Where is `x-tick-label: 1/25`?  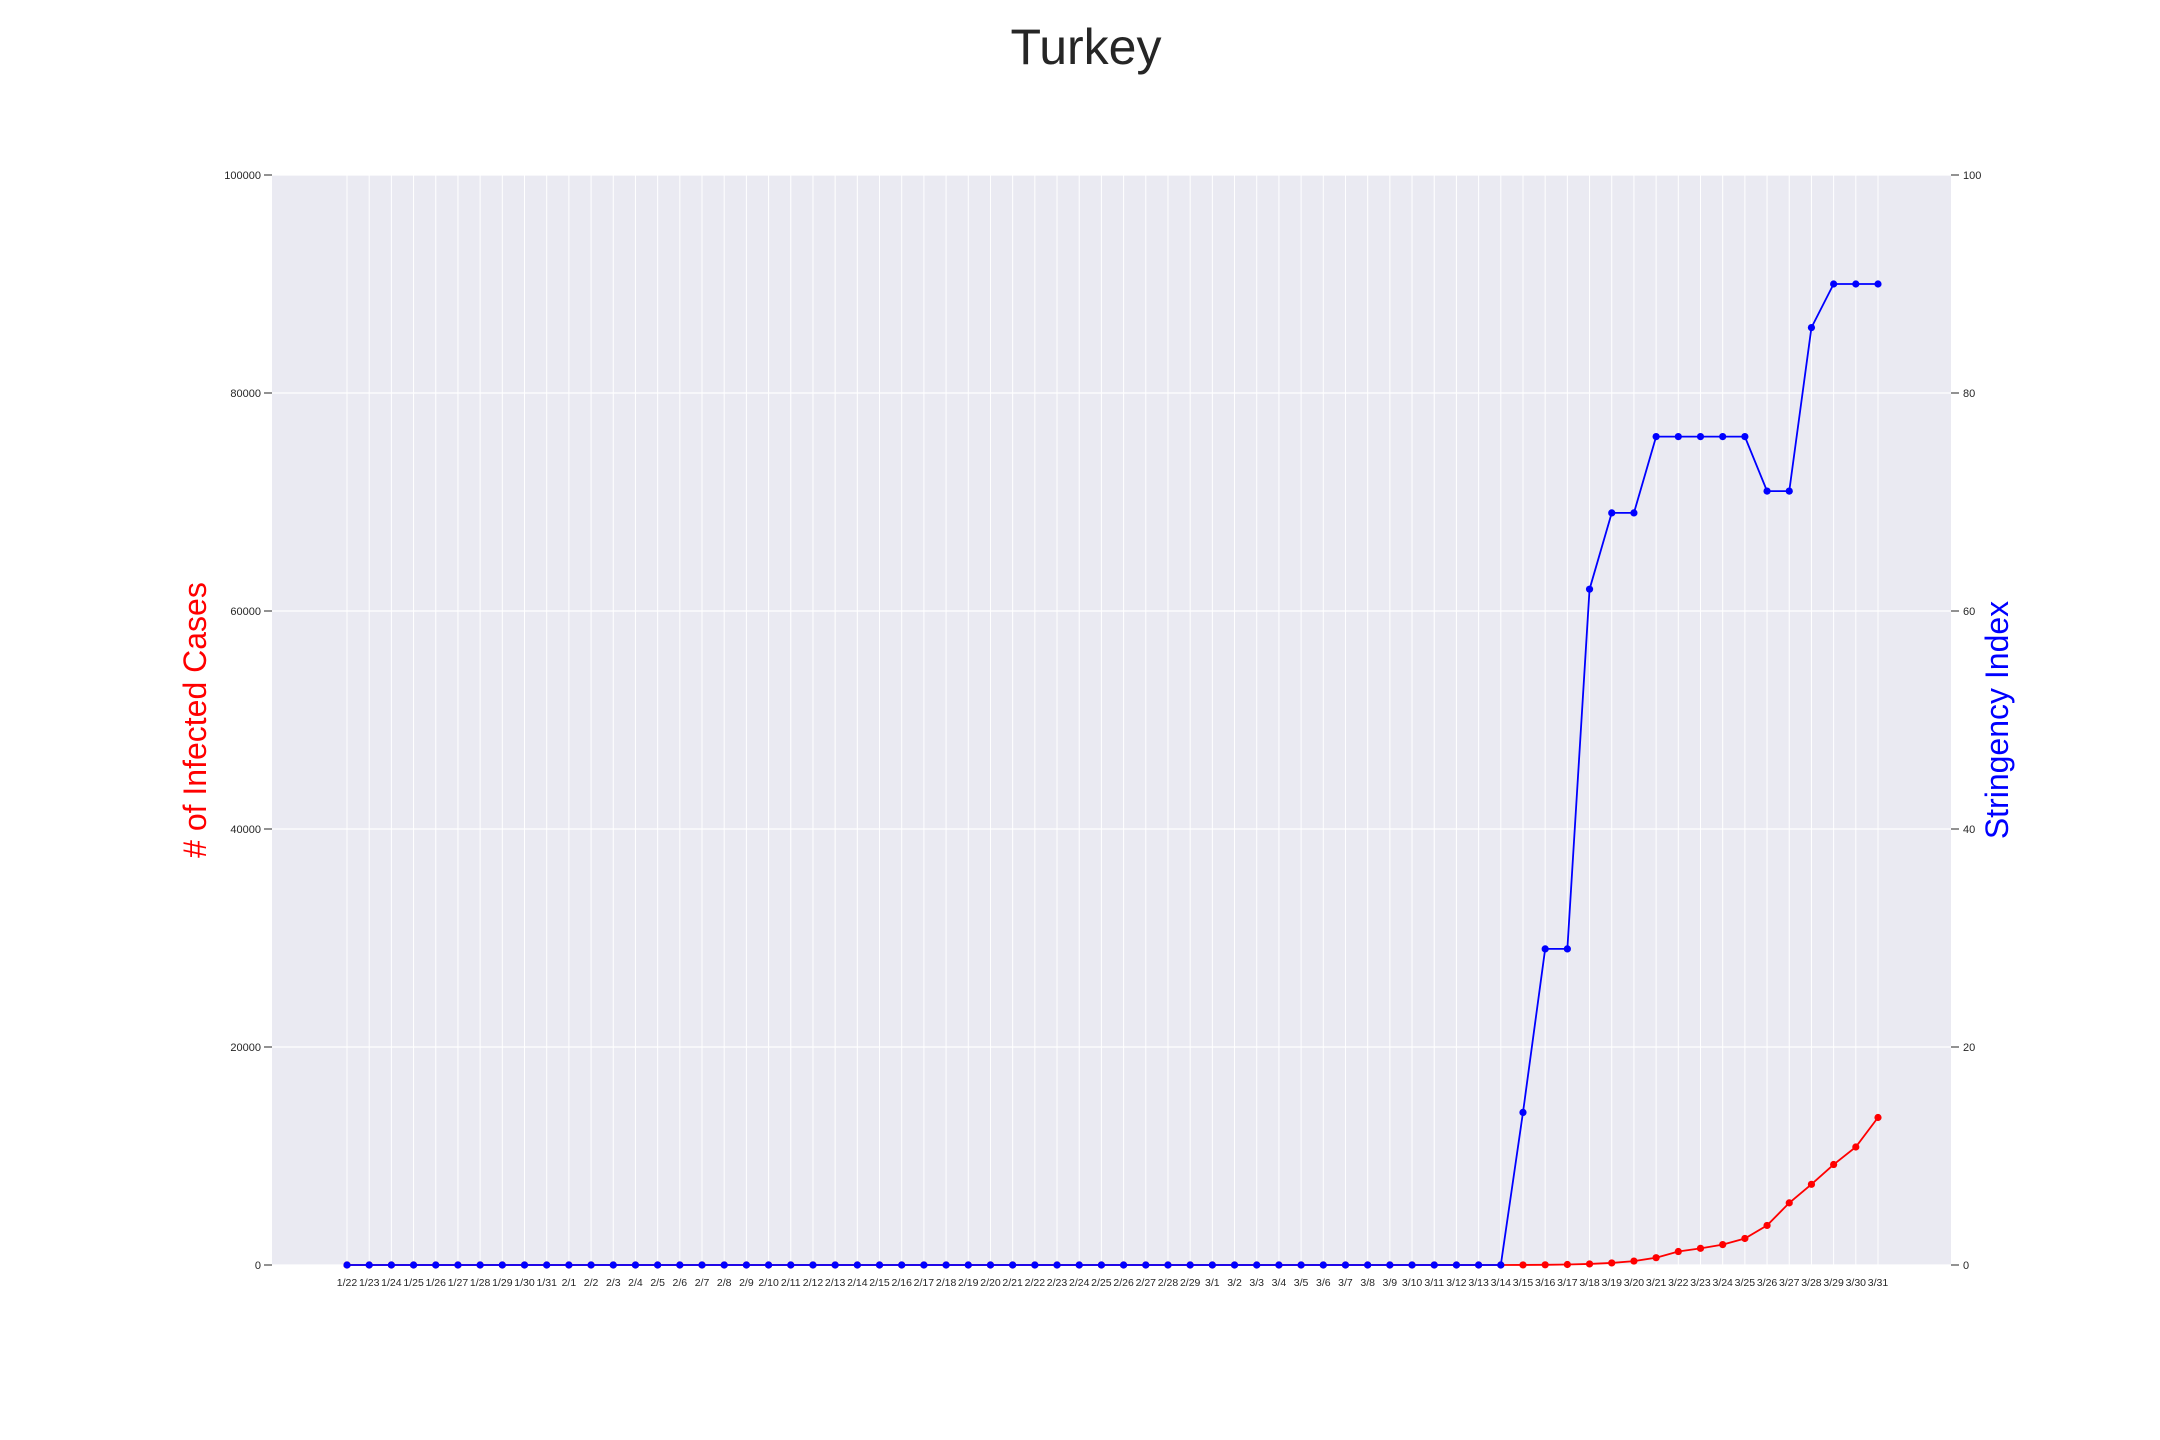
x-tick-label: 1/25 is located at coordinates (413, 1283).